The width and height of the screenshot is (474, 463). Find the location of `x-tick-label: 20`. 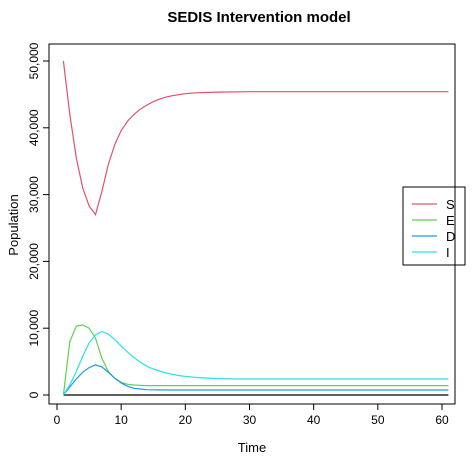

x-tick-label: 20 is located at coordinates (186, 420).